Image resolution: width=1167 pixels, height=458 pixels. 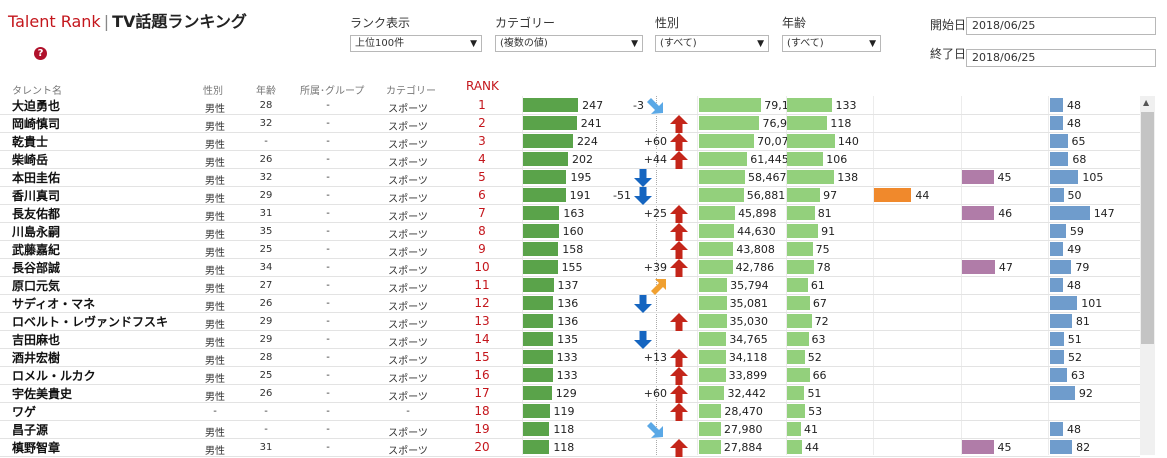 What do you see at coordinates (581, 177) in the screenshot?
I see `mentions-value: 195` at bounding box center [581, 177].